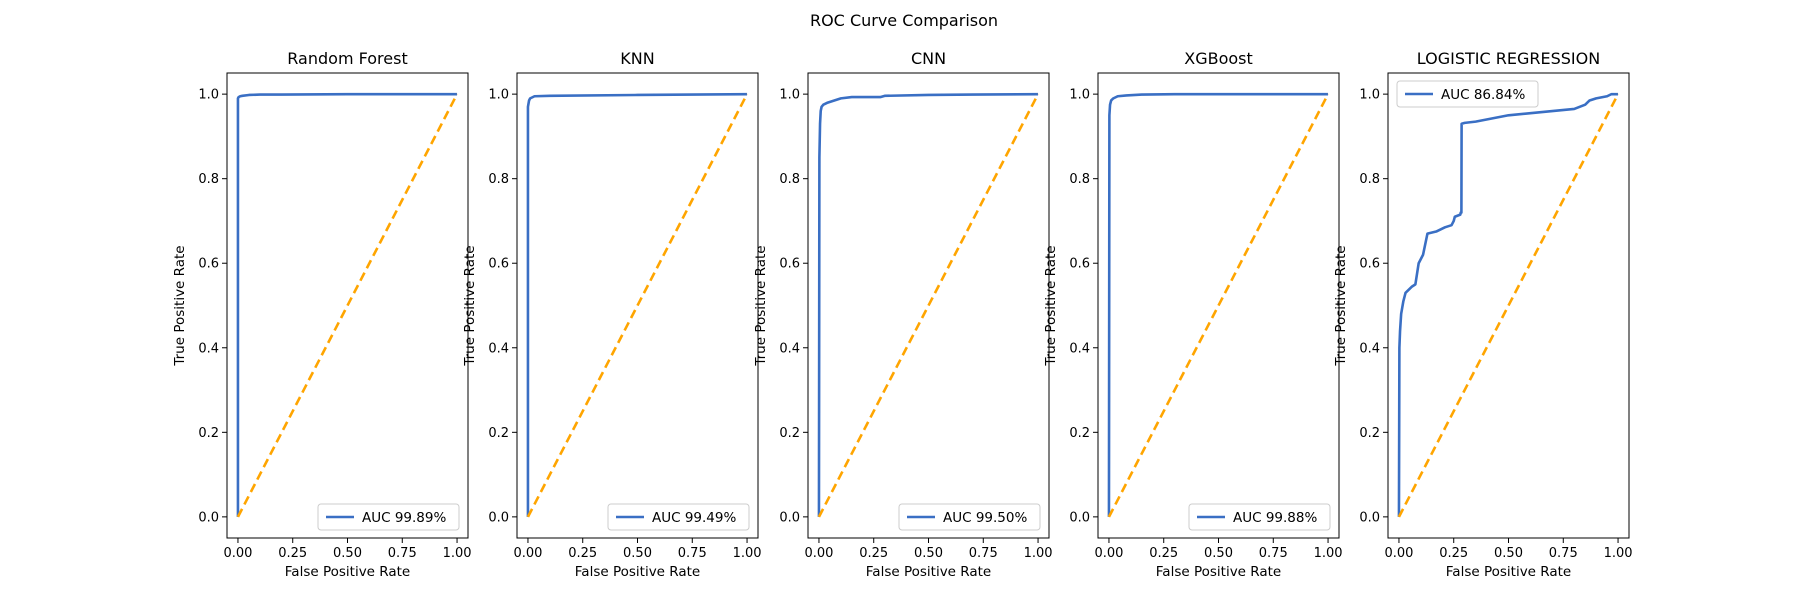 This screenshot has width=1800, height=600. What do you see at coordinates (637, 58) in the screenshot?
I see `panel-title: KNN` at bounding box center [637, 58].